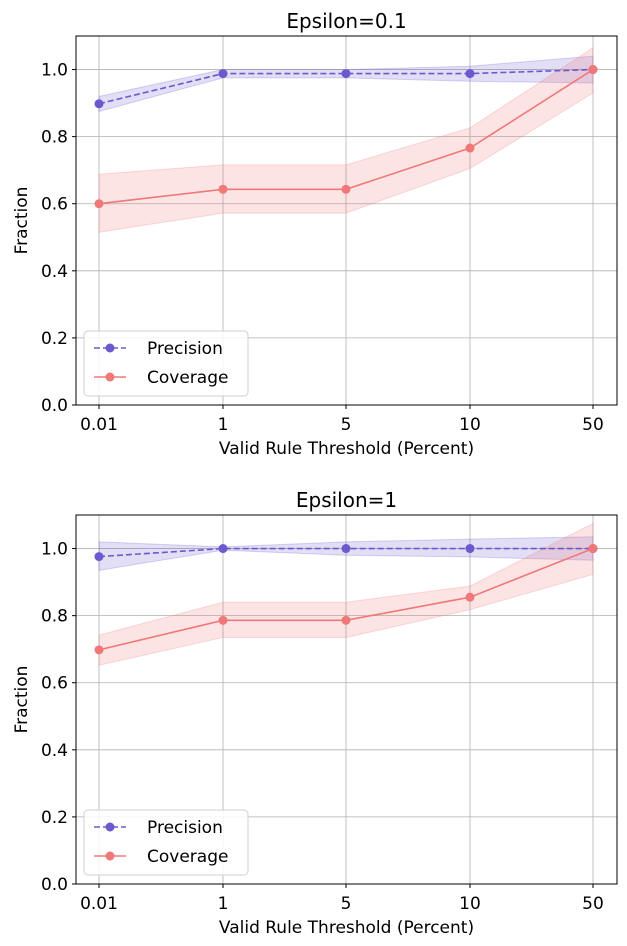  I want to click on chart-title: Epsilon=1, so click(346, 500).